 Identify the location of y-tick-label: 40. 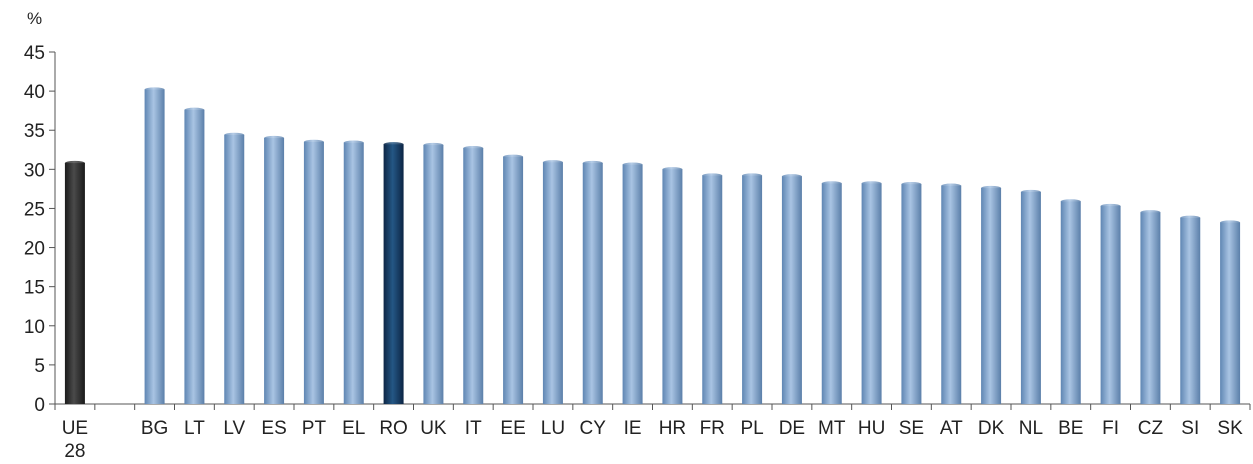
(34, 92).